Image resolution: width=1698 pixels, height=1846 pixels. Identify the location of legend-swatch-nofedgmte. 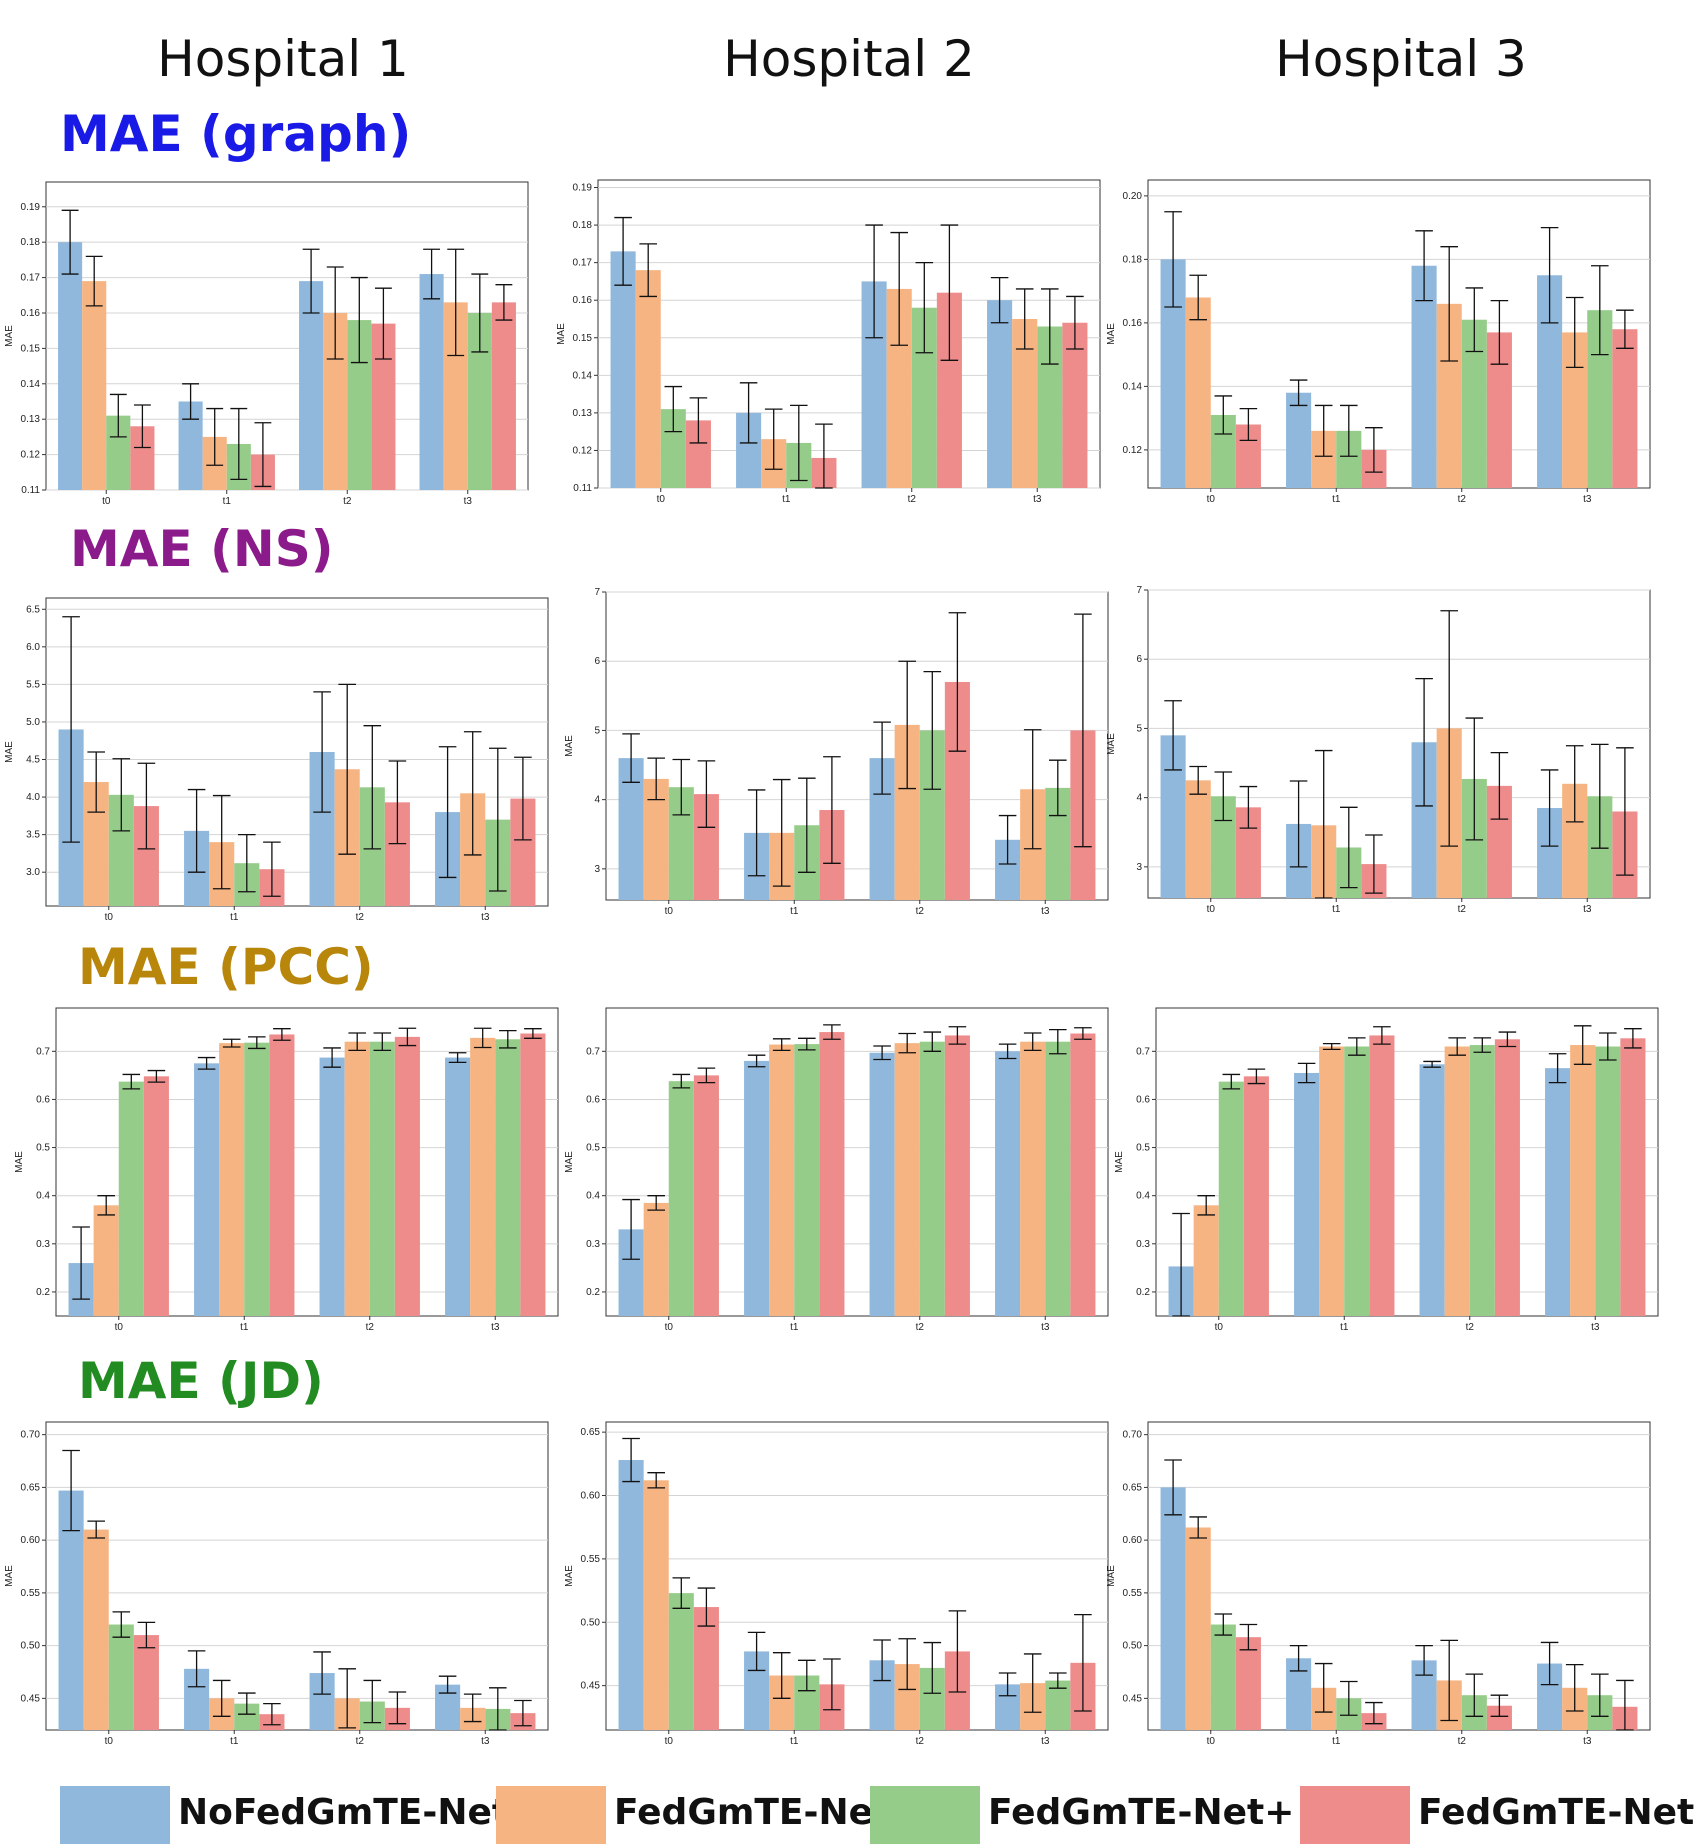
(115, 1815).